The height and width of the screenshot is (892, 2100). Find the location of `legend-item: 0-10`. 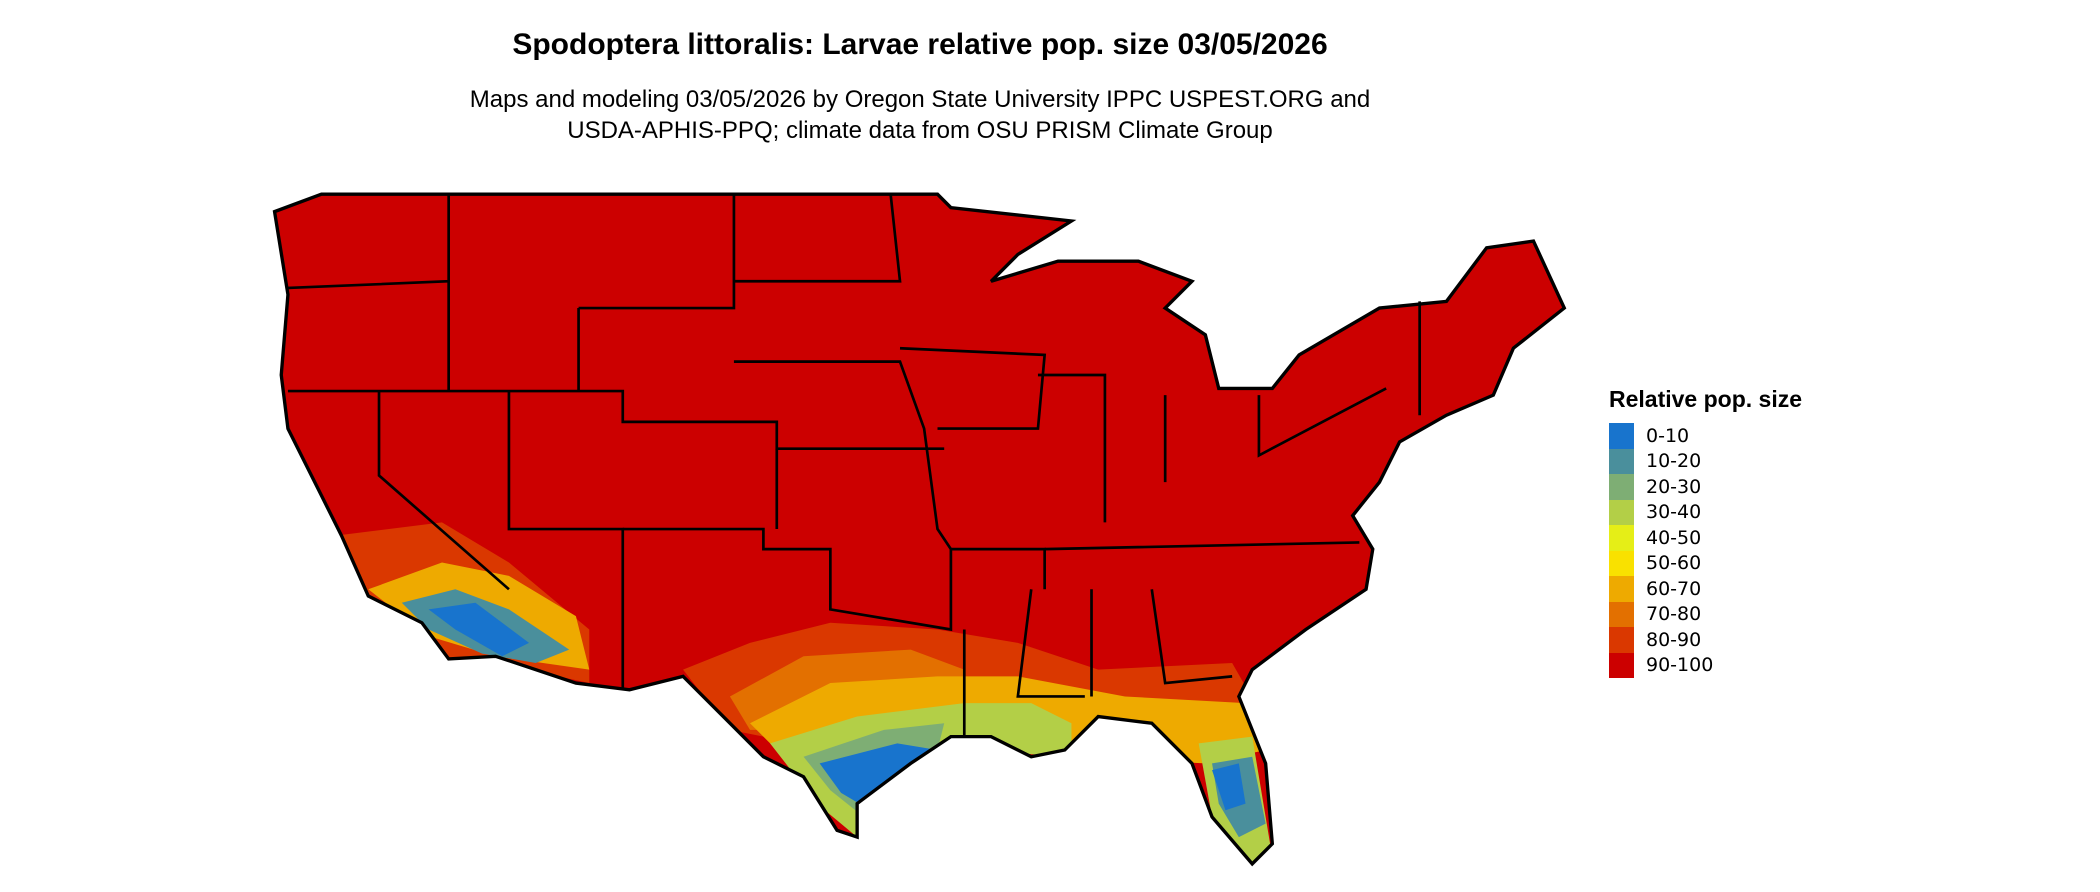

legend-item: 0-10 is located at coordinates (1705, 436).